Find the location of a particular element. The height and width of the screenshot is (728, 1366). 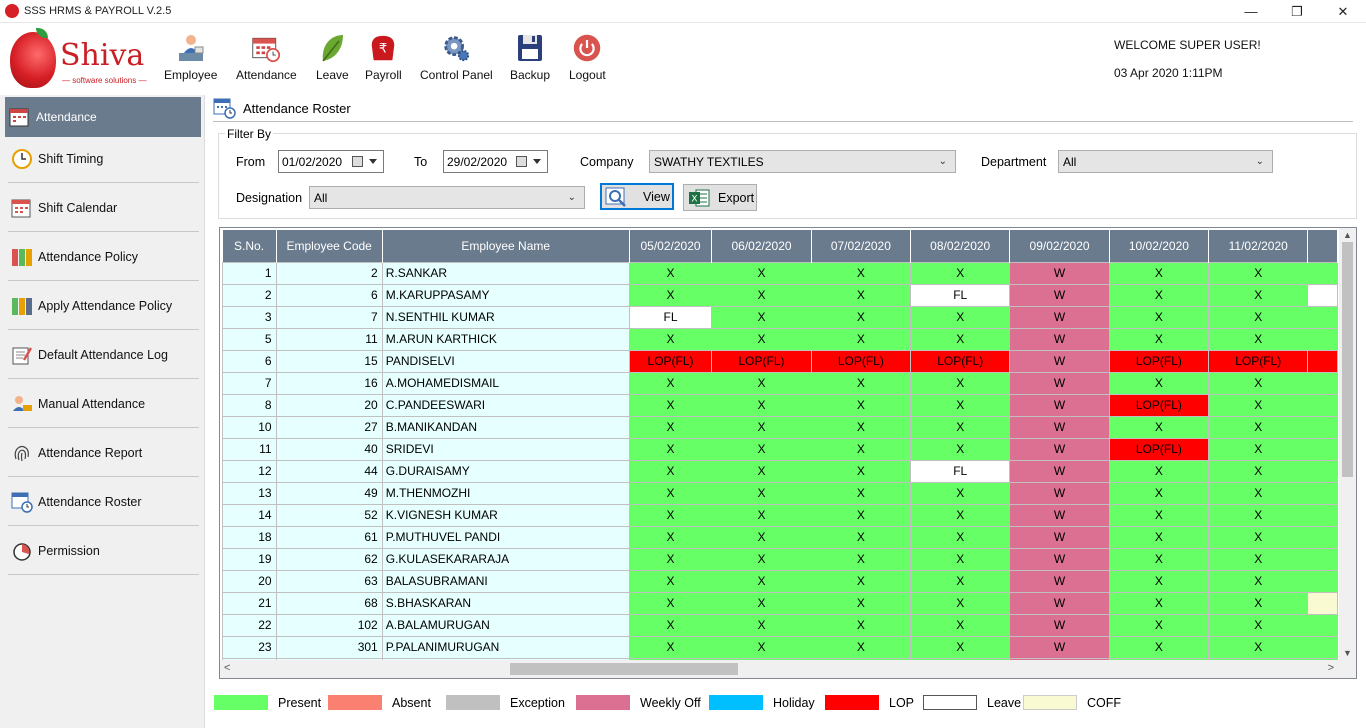

sidebar-item-permission: Permission is located at coordinates (103, 551).